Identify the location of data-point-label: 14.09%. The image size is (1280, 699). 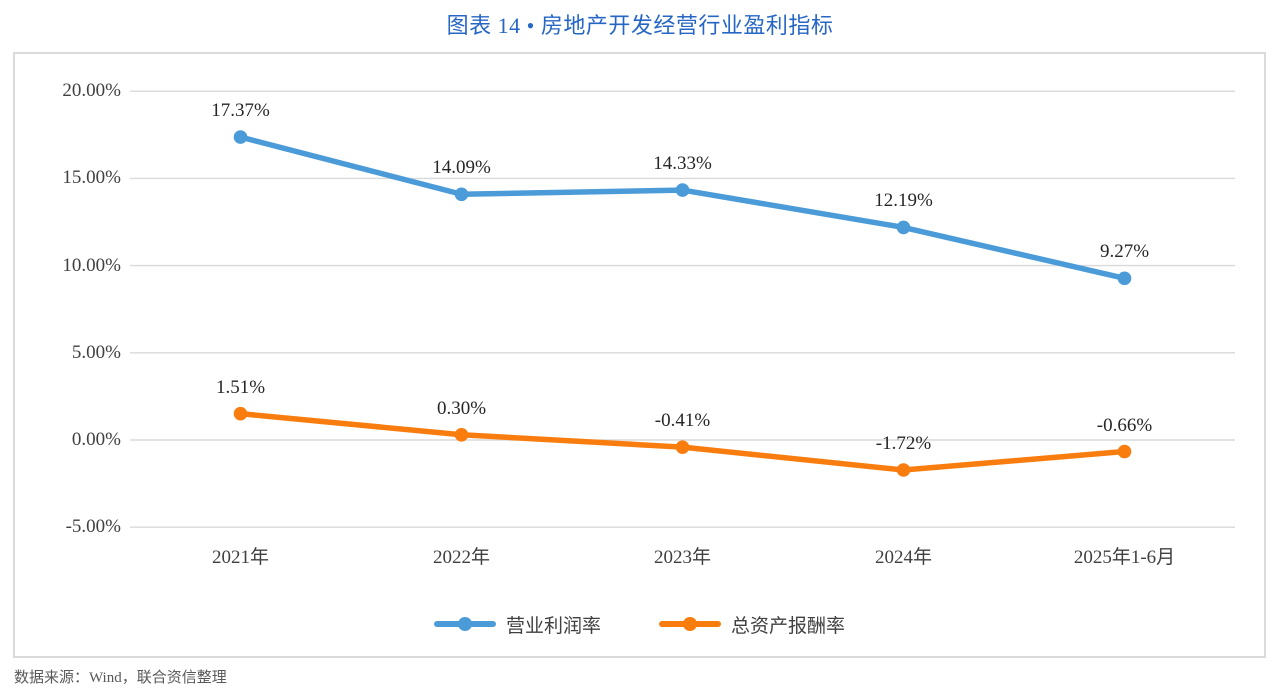
(461, 168).